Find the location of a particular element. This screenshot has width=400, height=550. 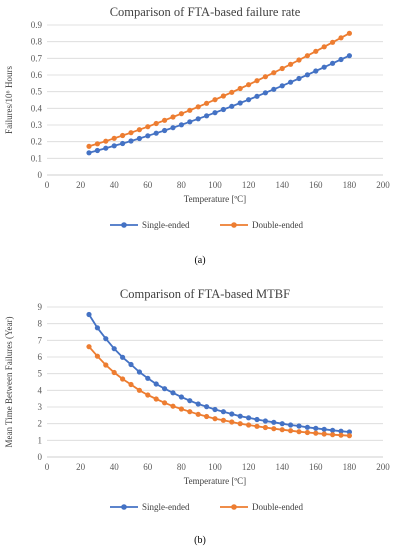

y-axis-label: Failures/10⁶ Hours is located at coordinates (9, 100).